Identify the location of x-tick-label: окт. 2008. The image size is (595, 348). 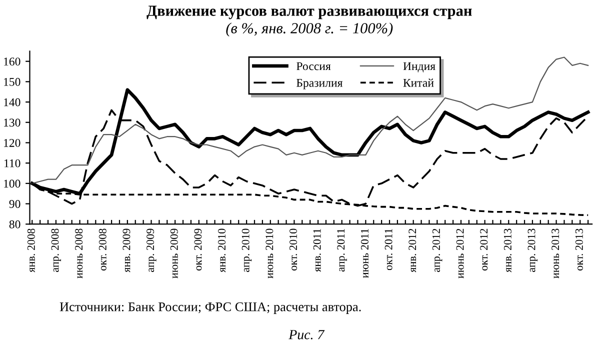
(102, 249).